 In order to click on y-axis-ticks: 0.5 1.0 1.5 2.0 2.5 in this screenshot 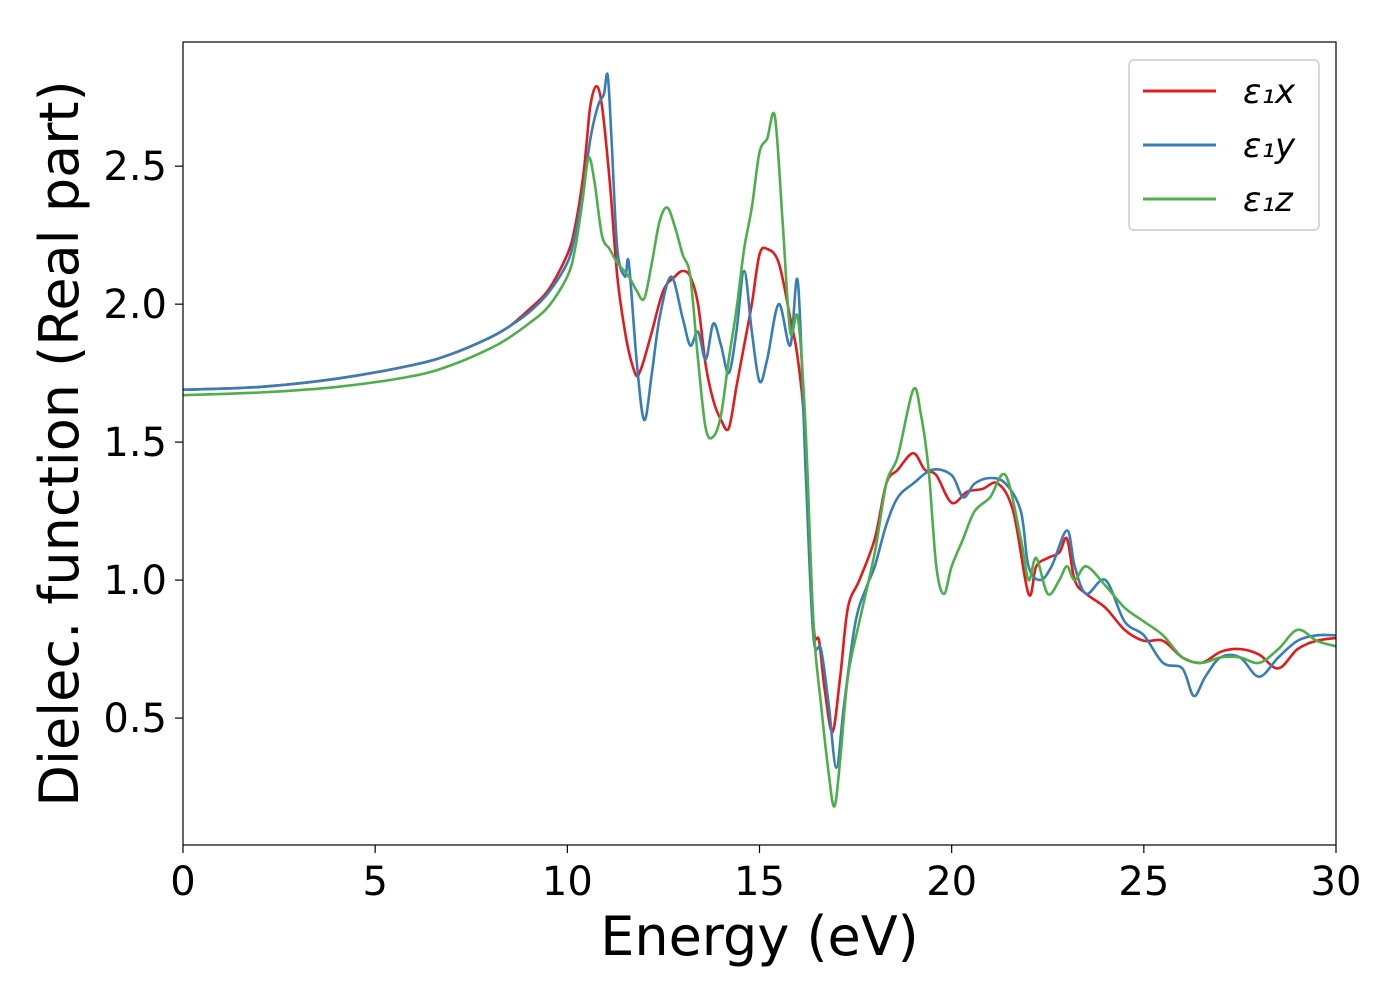, I will do `click(143, 443)`.